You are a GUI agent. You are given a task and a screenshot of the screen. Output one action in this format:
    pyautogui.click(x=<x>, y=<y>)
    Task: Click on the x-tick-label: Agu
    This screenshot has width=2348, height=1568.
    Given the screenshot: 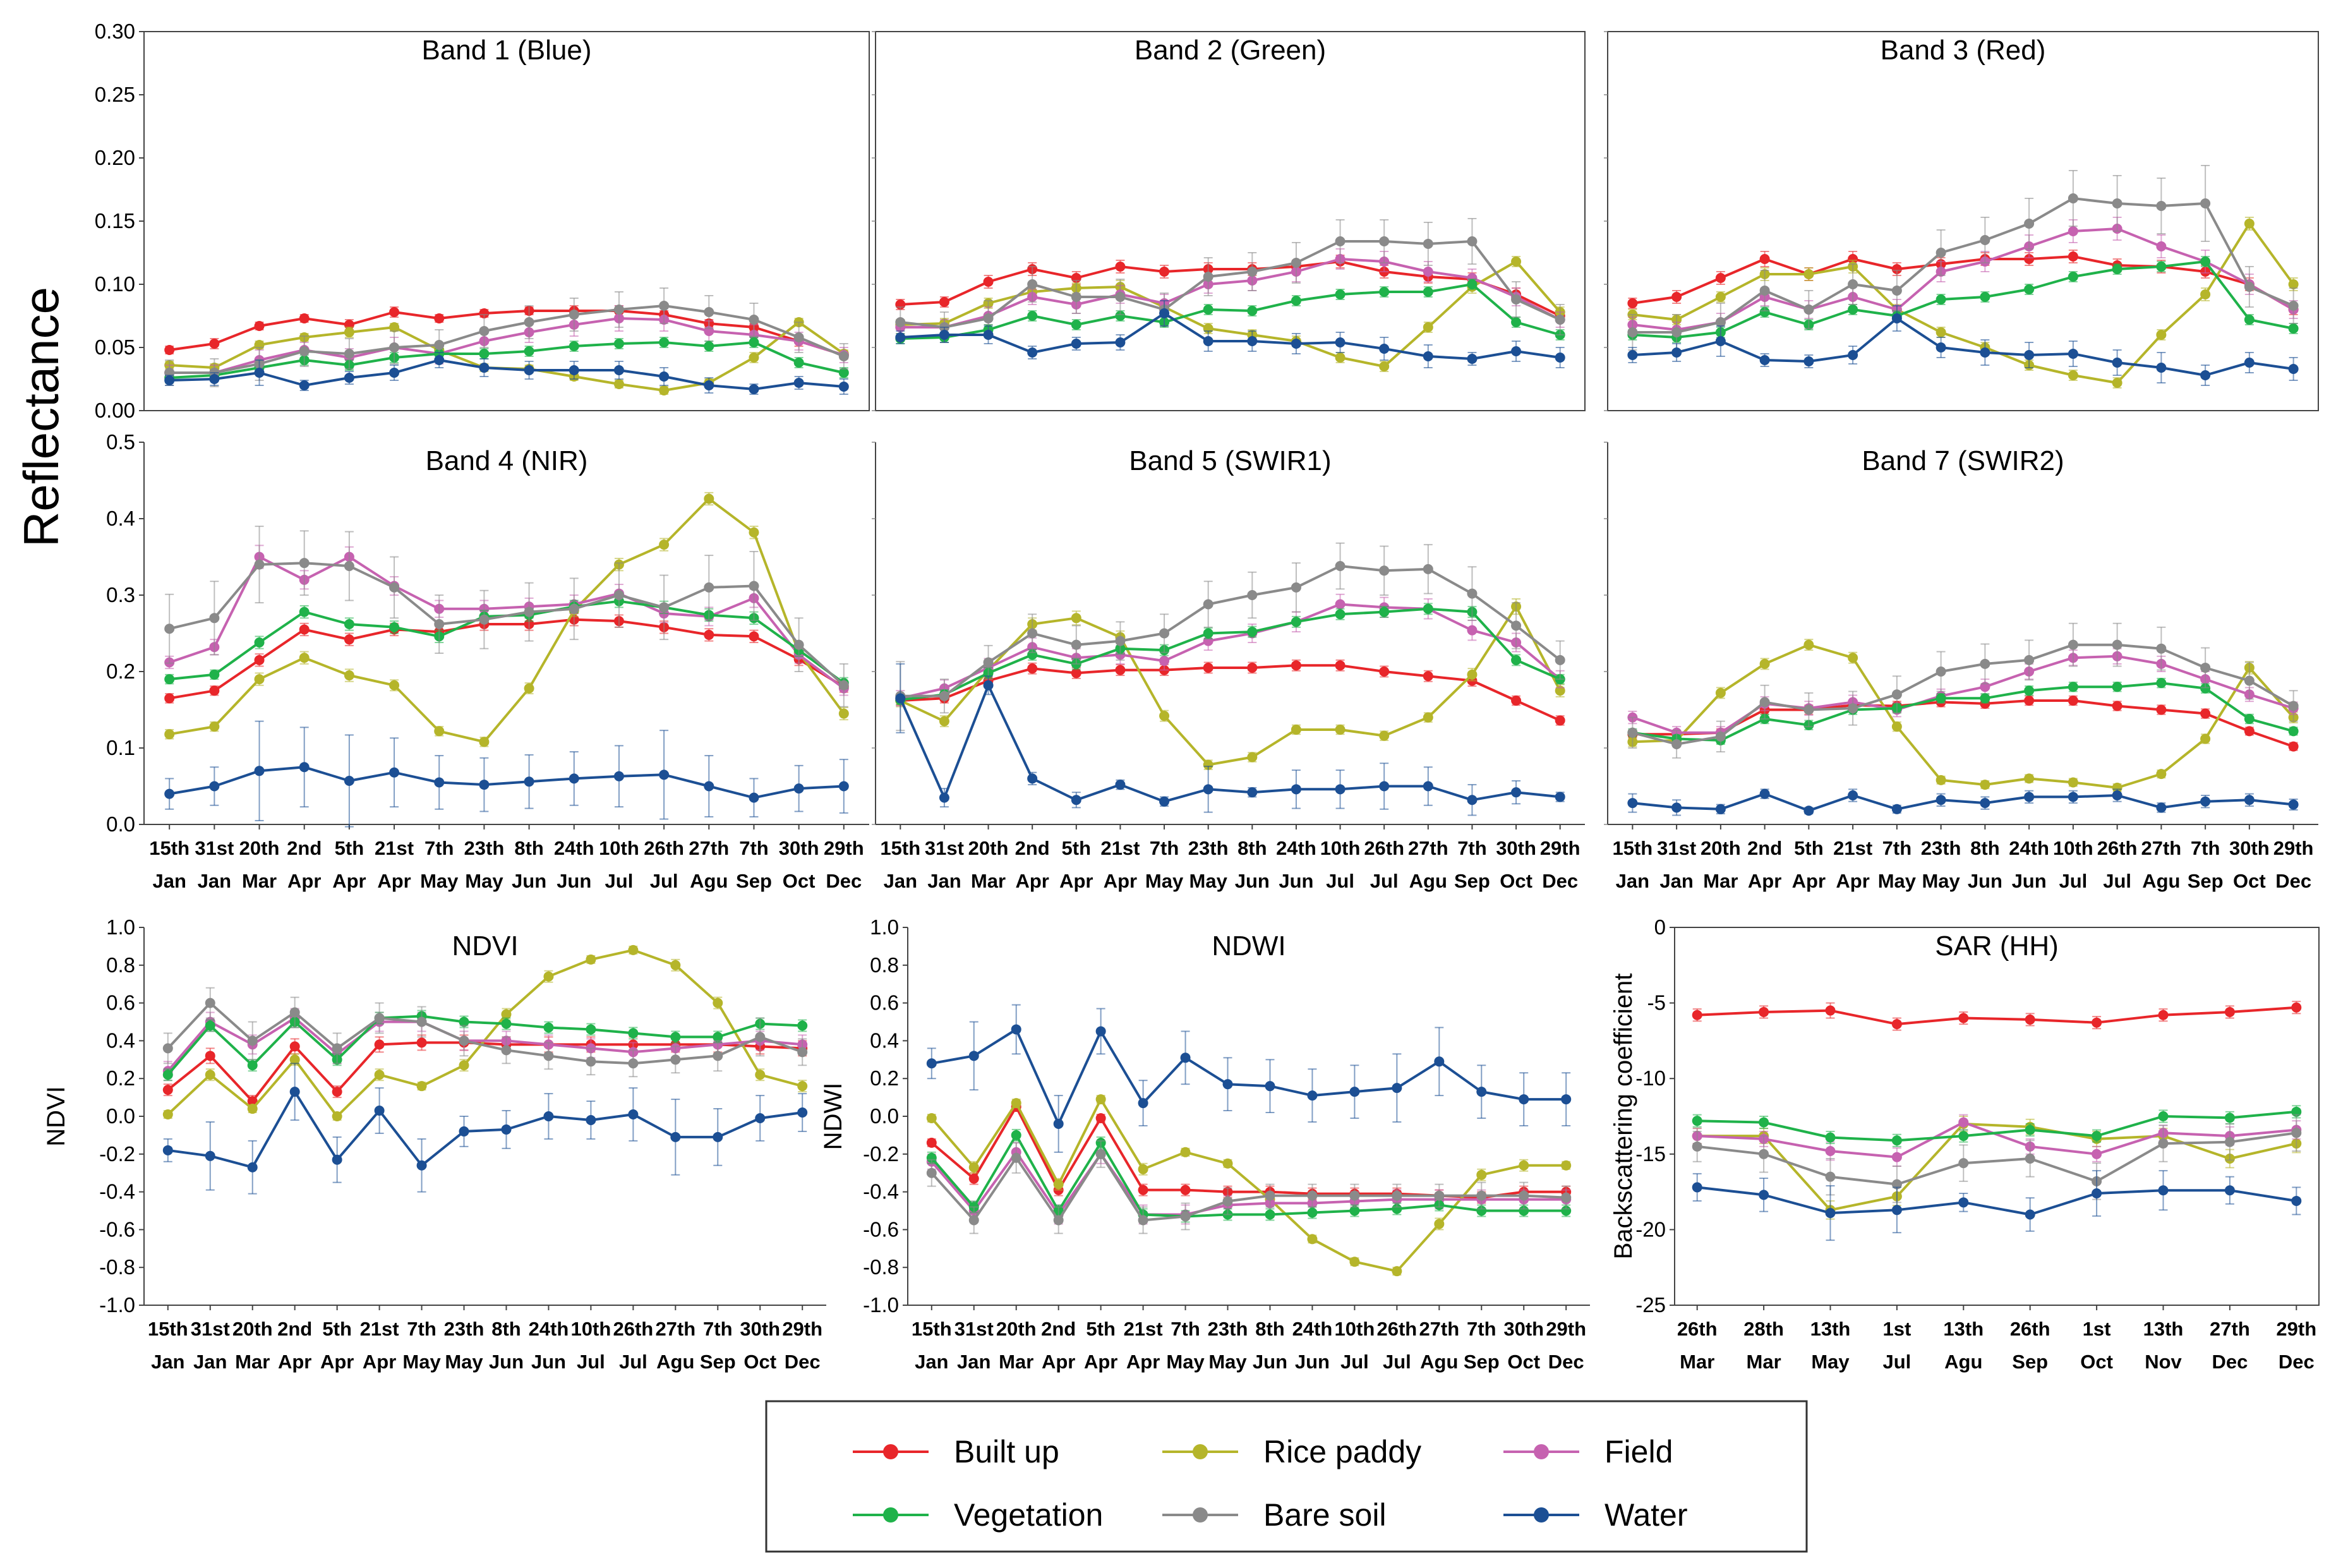 What is the action you would take?
    pyautogui.click(x=2161, y=881)
    